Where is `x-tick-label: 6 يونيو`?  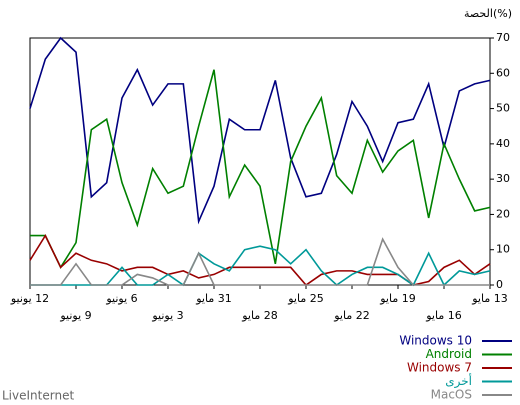 x-tick-label: 6 يونيو is located at coordinates (121, 298).